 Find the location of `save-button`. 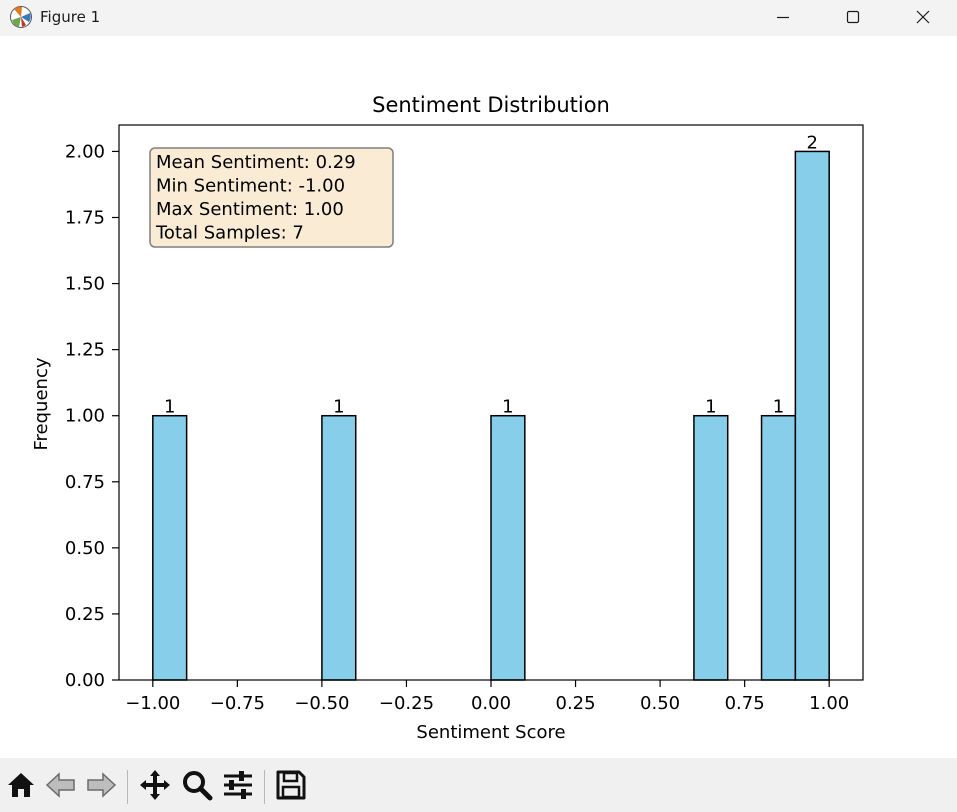

save-button is located at coordinates (291, 785).